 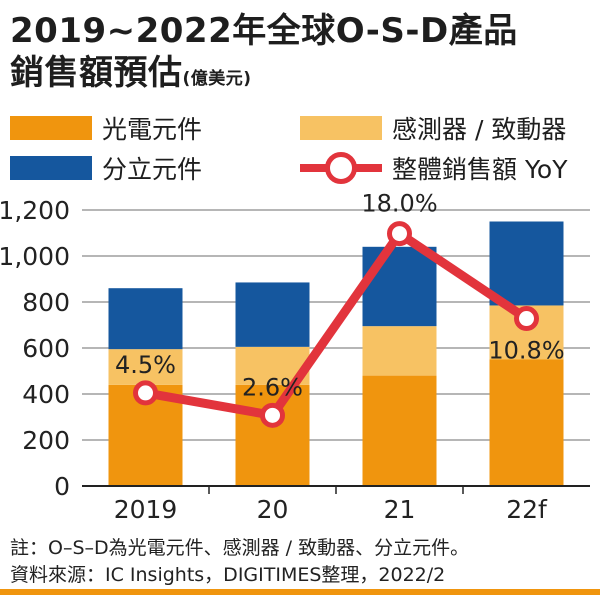 I want to click on yoy-data-label: 2.6%, so click(x=272, y=387).